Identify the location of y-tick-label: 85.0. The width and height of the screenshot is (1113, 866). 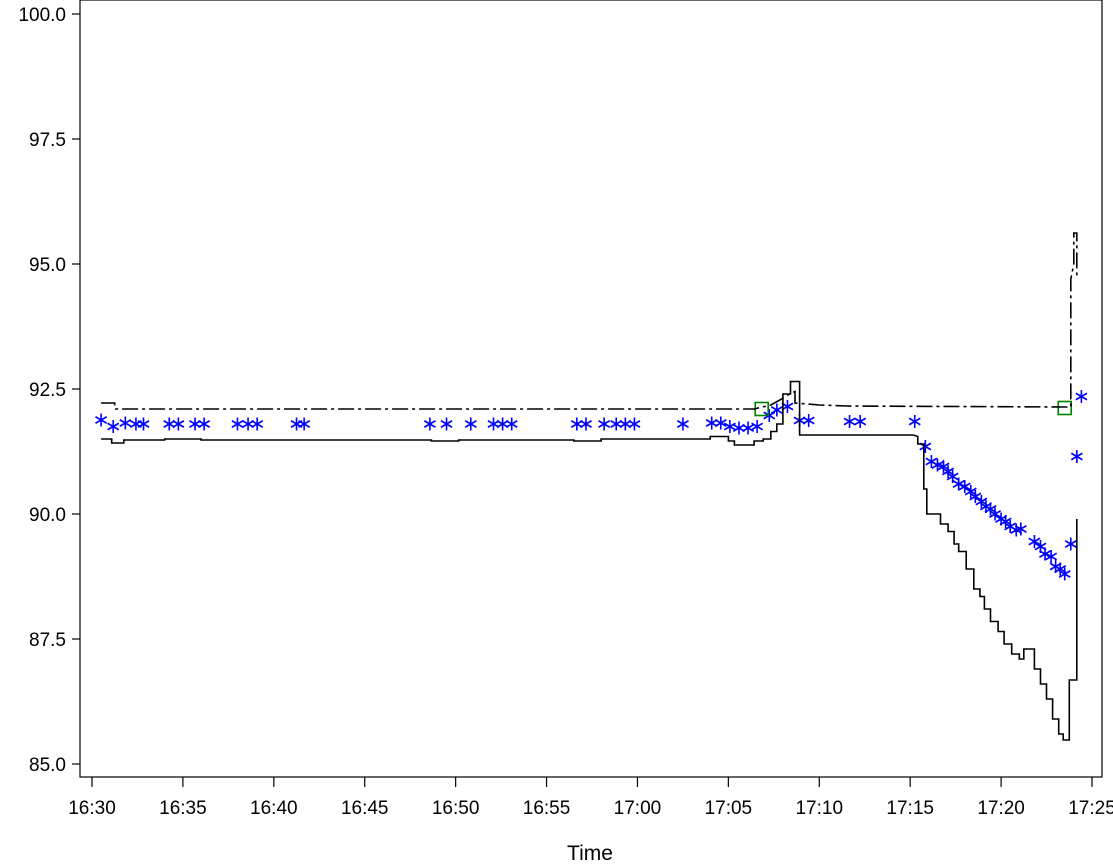
(47, 765).